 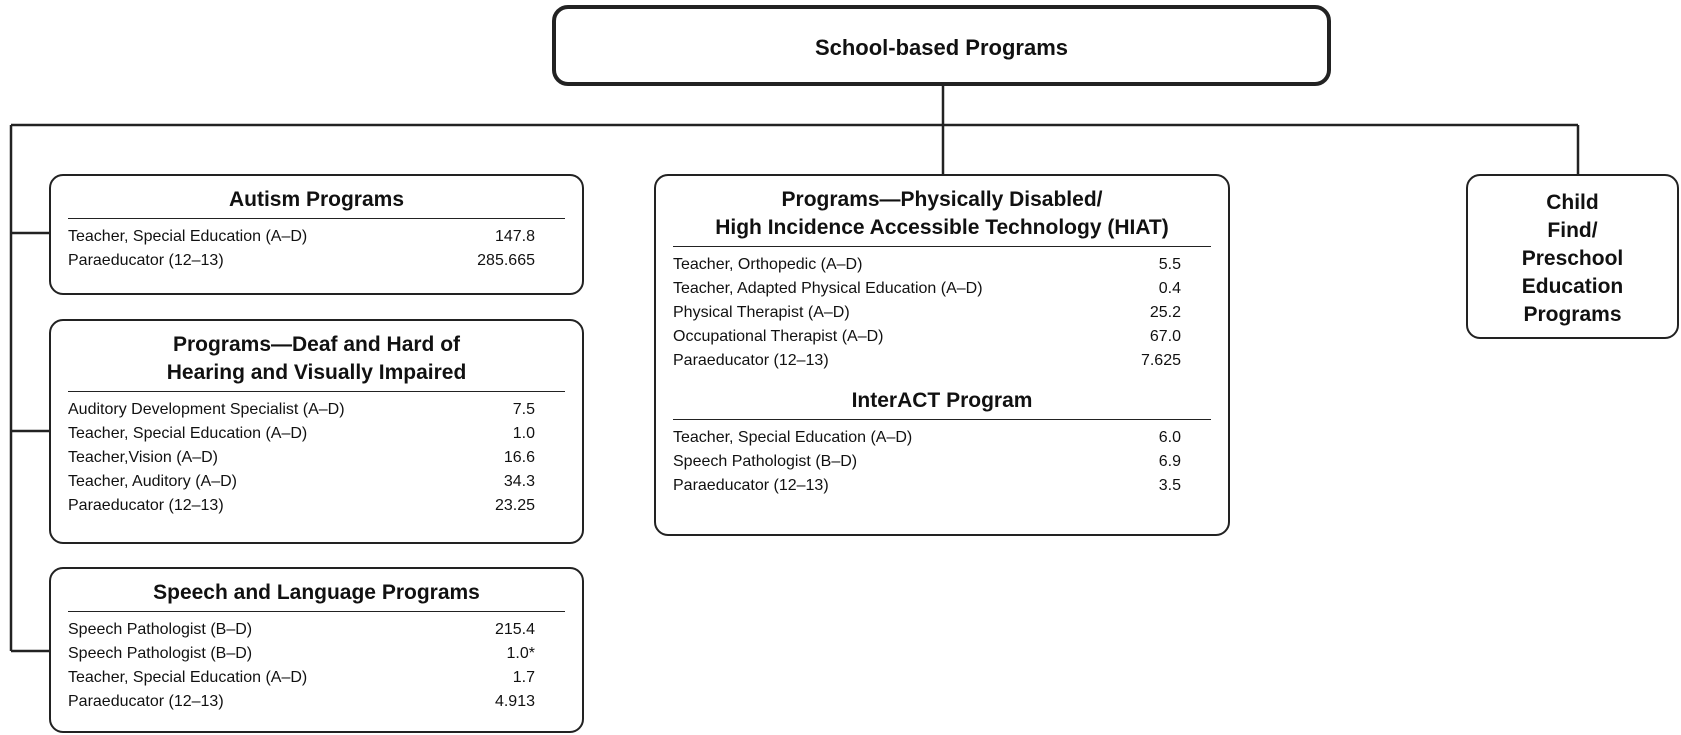 What do you see at coordinates (941, 45) in the screenshot?
I see `root-box: School-based Programs` at bounding box center [941, 45].